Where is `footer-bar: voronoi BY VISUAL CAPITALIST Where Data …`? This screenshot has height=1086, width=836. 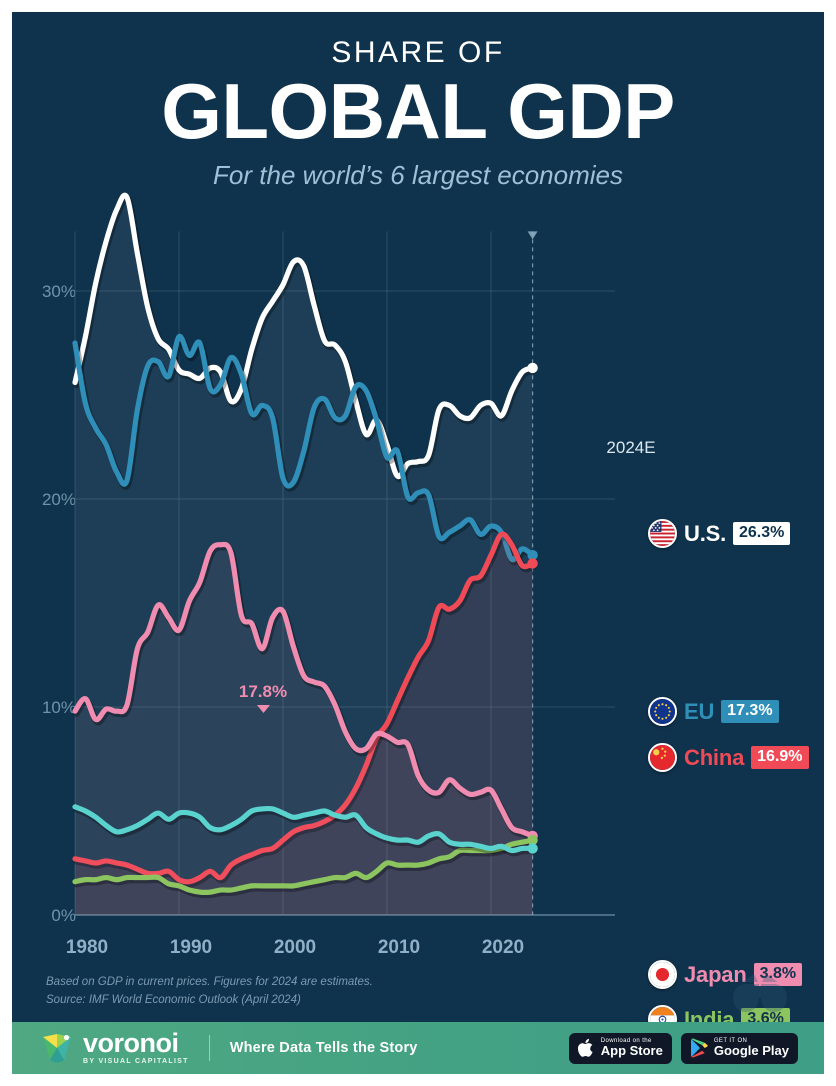 footer-bar: voronoi BY VISUAL CAPITALIST Where Data … is located at coordinates (418, 1048).